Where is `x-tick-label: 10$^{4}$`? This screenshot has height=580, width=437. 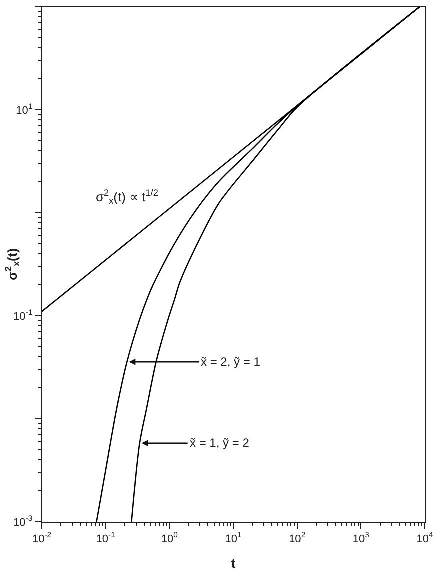 x-tick-label: 10$^{4}$ is located at coordinates (425, 538).